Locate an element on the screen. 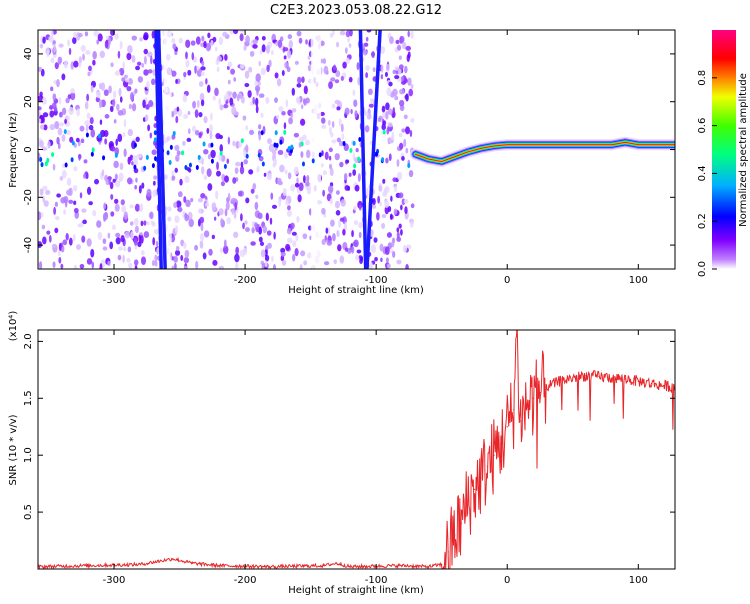 The height and width of the screenshot is (604, 750). snr-x-label: Height of straight line (km) is located at coordinates (356, 590).